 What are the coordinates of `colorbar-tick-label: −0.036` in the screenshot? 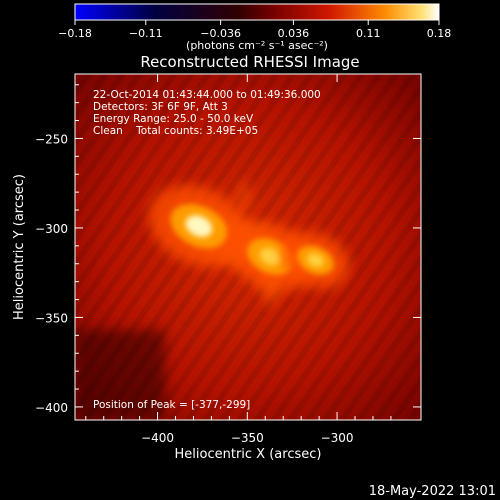 It's located at (220, 33).